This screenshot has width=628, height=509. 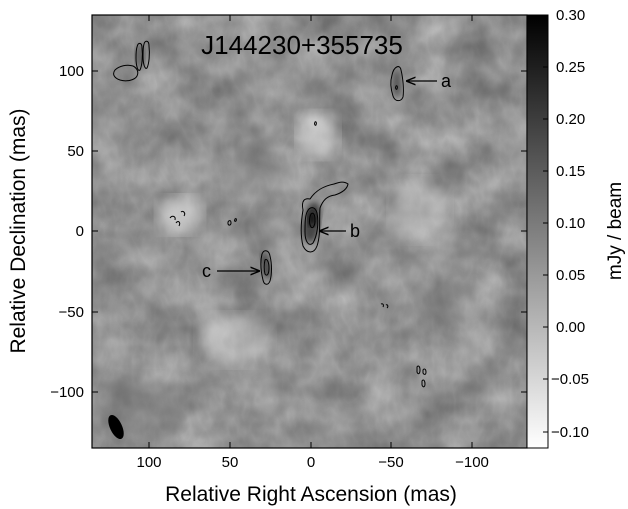 What do you see at coordinates (67, 392) in the screenshot?
I see `y-tick-label: −100` at bounding box center [67, 392].